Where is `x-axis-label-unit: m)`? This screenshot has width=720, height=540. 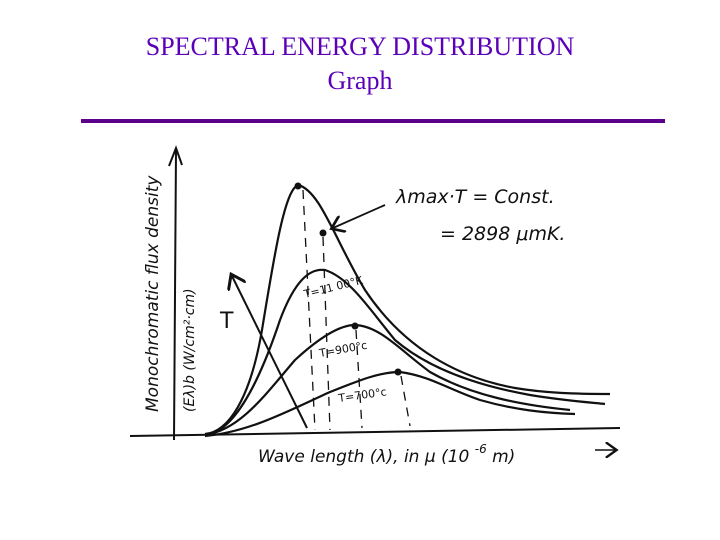 x-axis-label-unit: m) is located at coordinates (503, 457).